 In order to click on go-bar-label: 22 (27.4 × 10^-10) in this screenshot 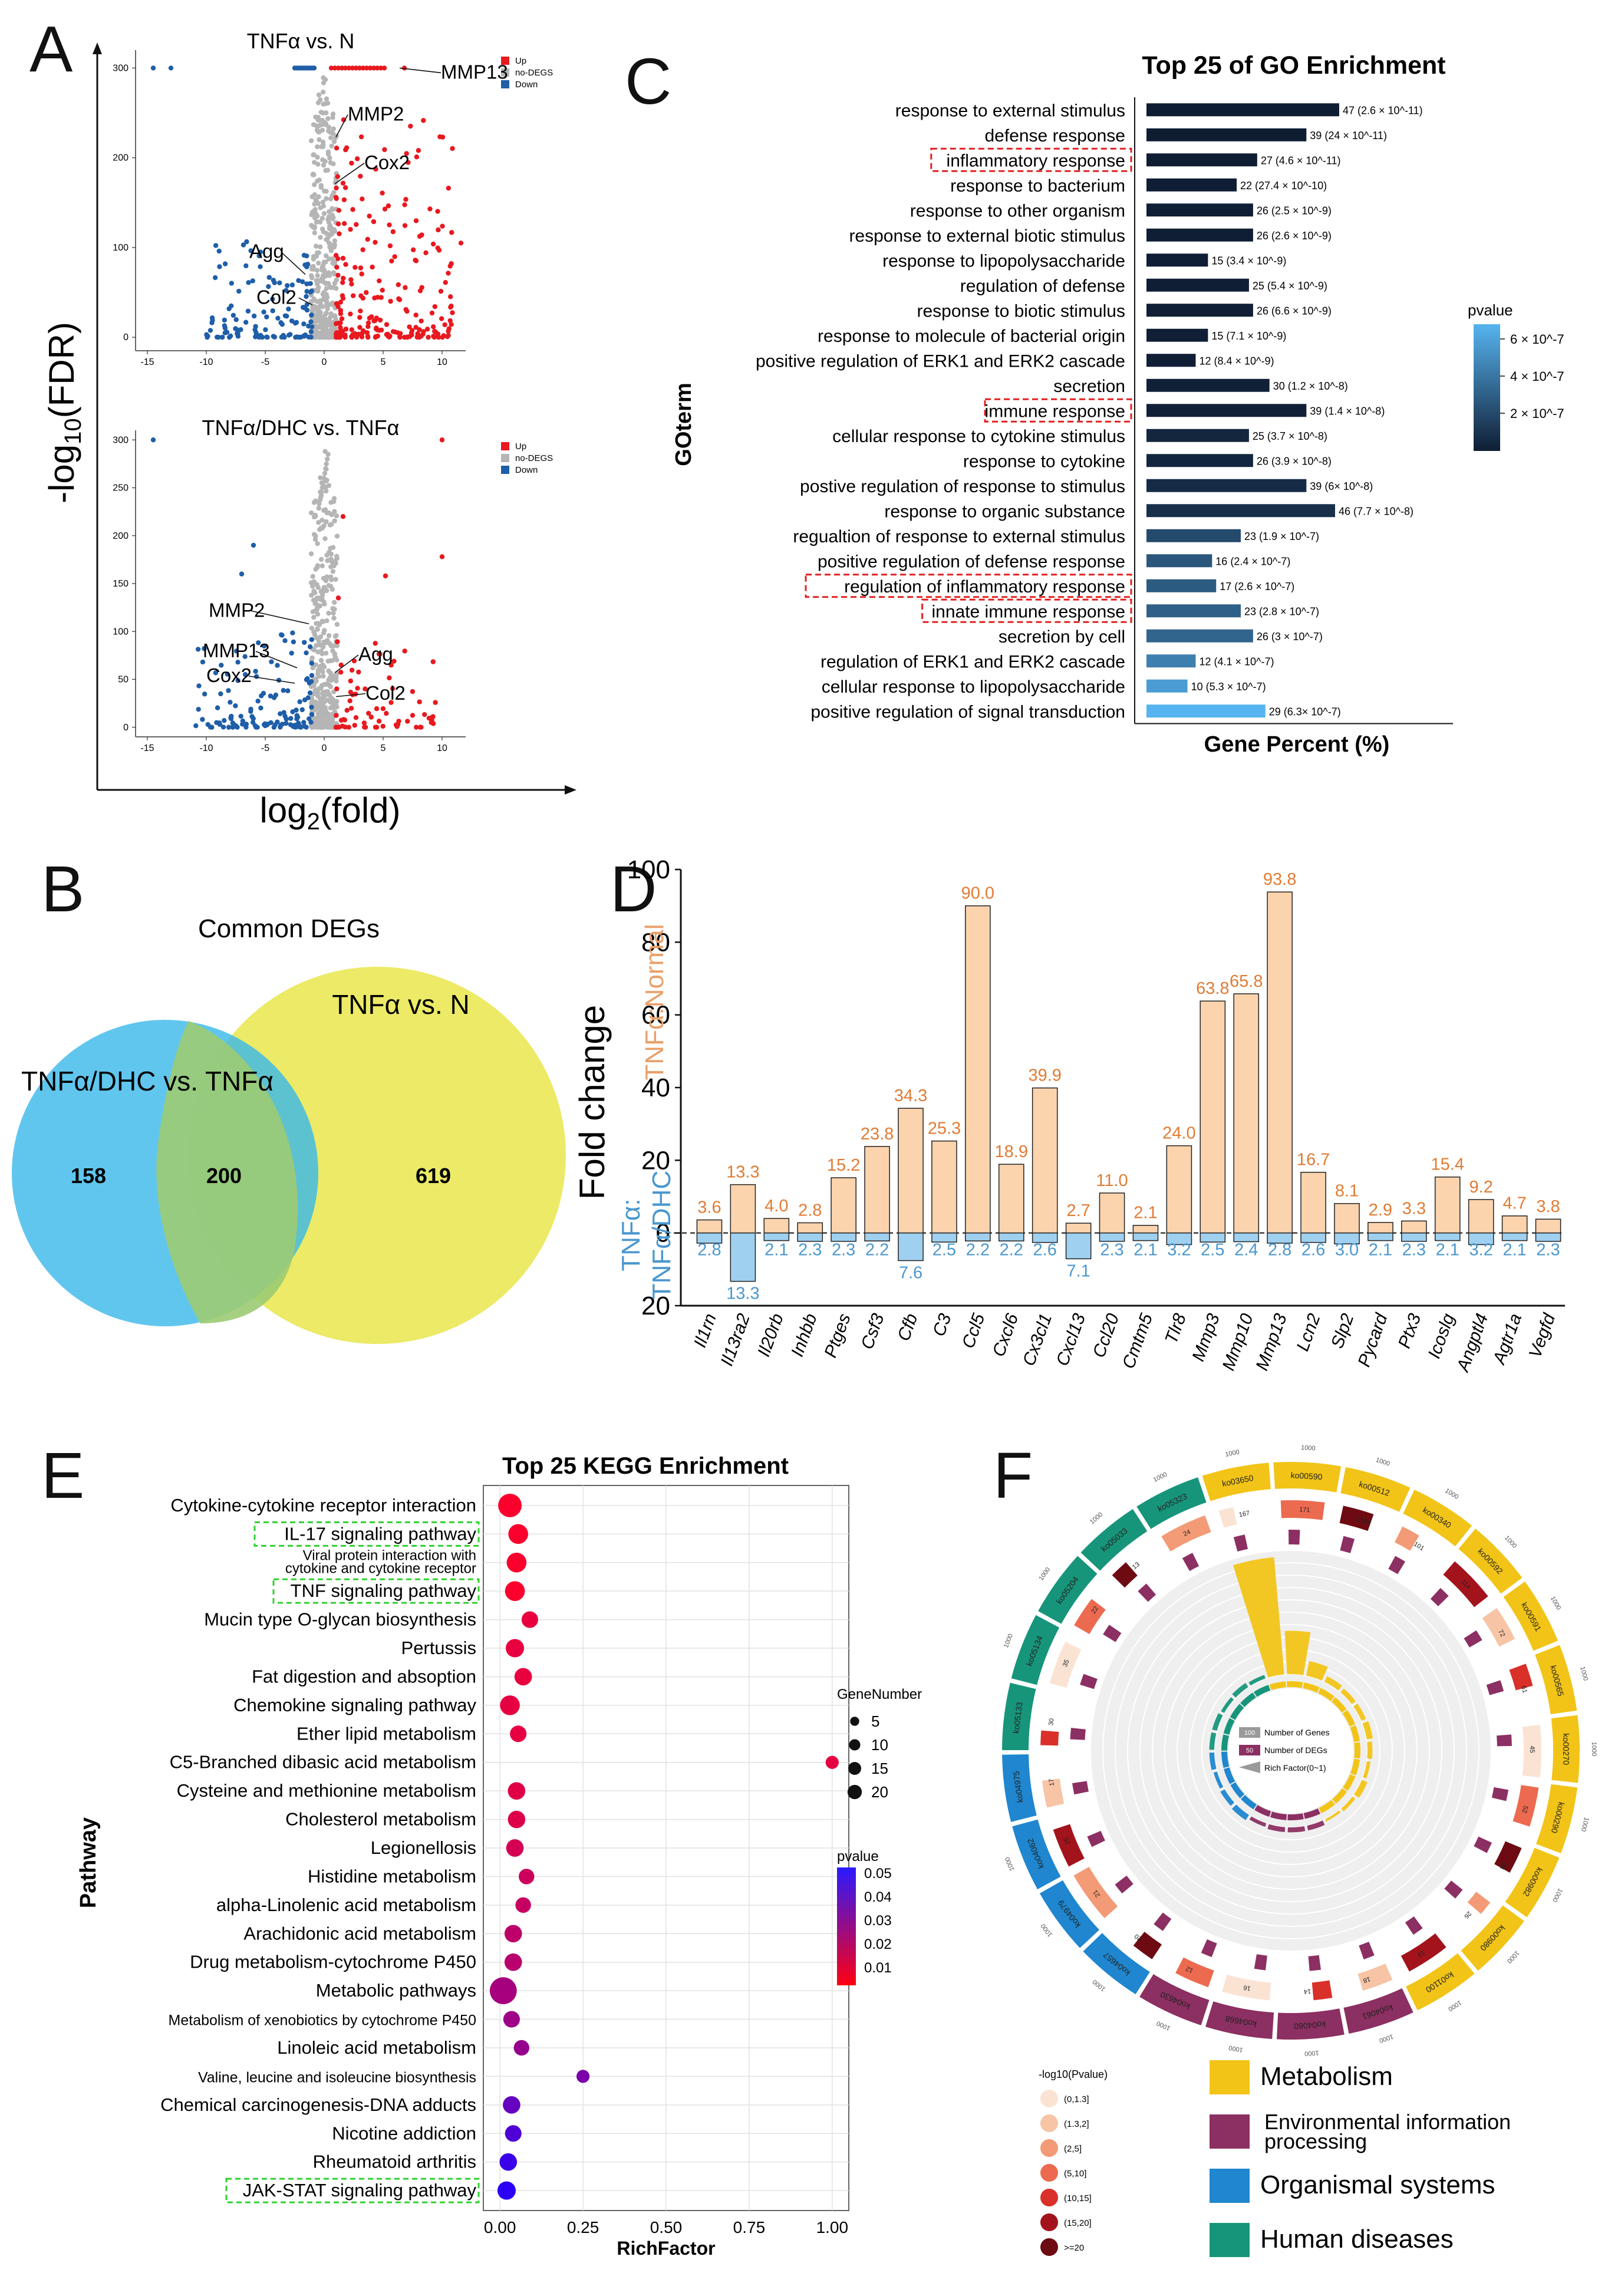, I will do `click(1283, 186)`.